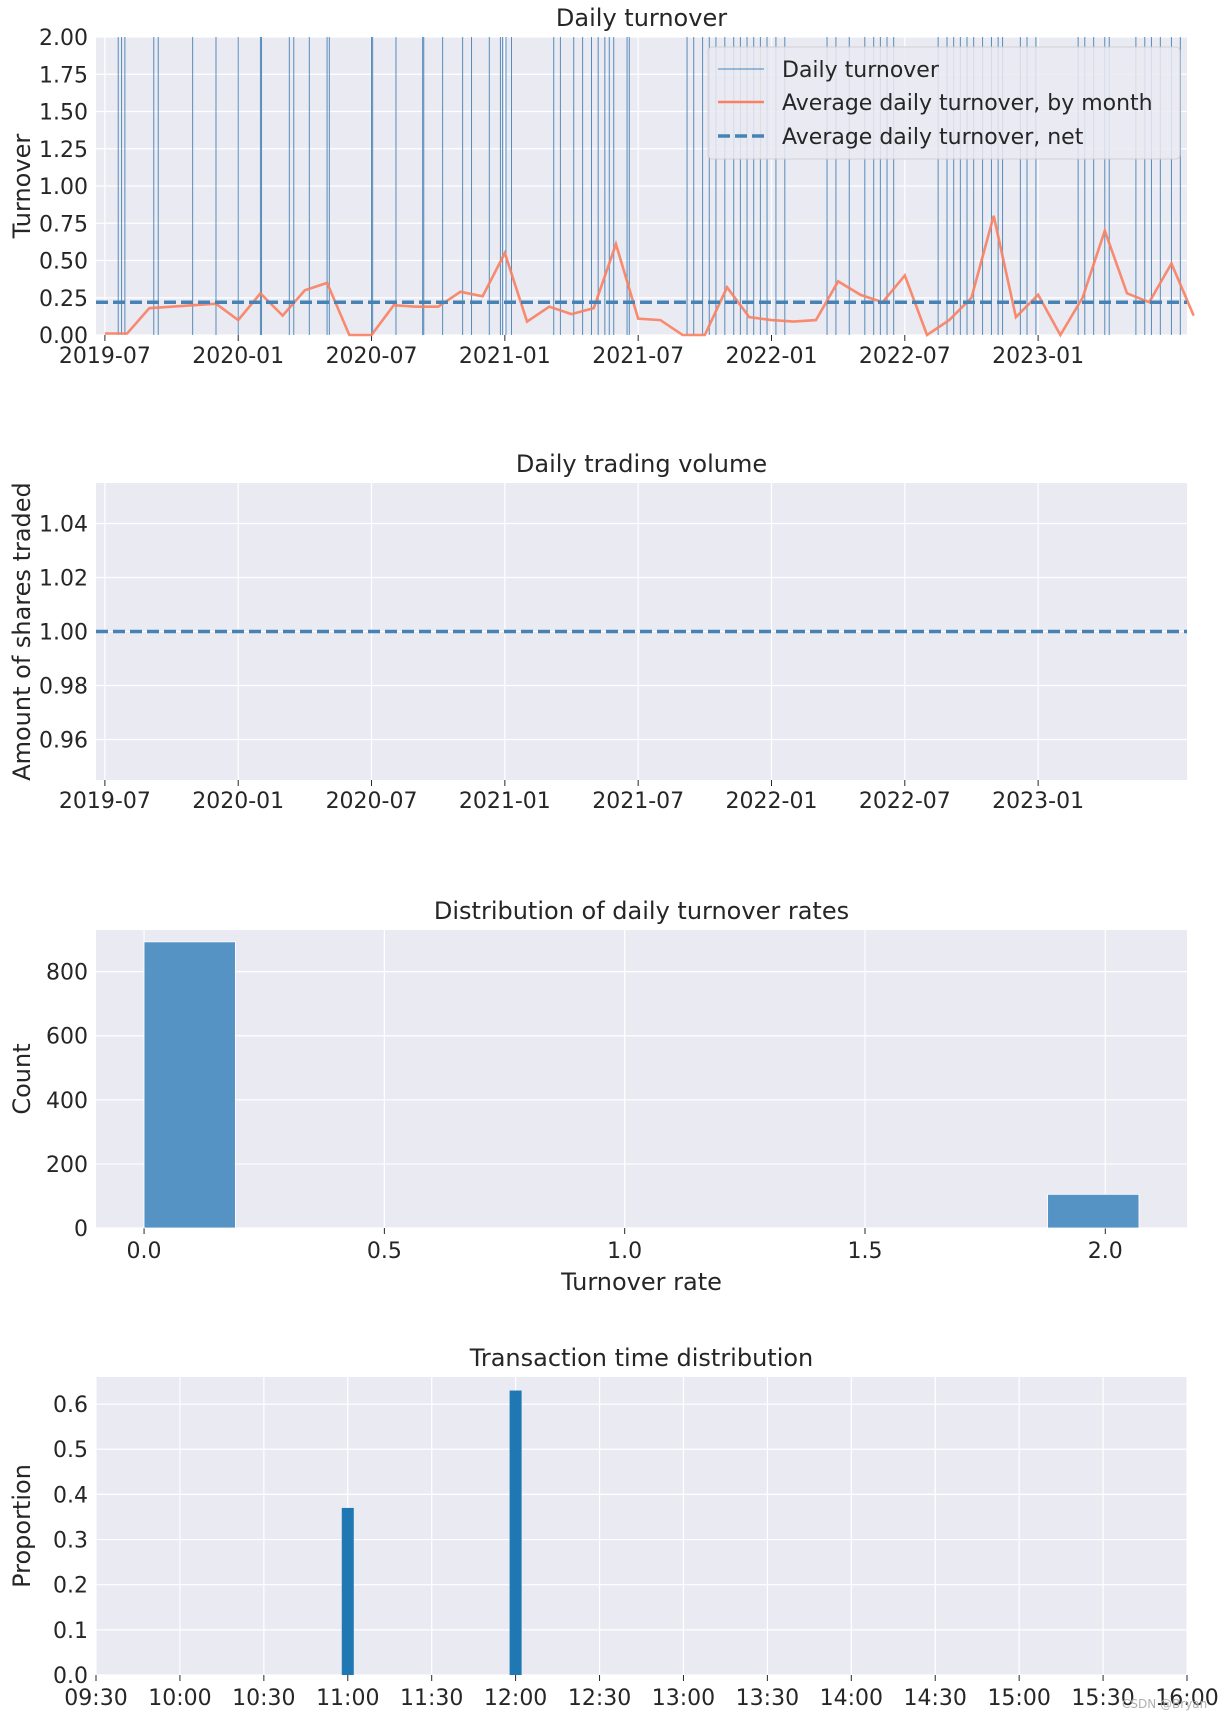 The width and height of the screenshot is (1231, 1715). Describe the element at coordinates (967, 103) in the screenshot. I see `legend-label: Average daily turnover, by month` at that location.